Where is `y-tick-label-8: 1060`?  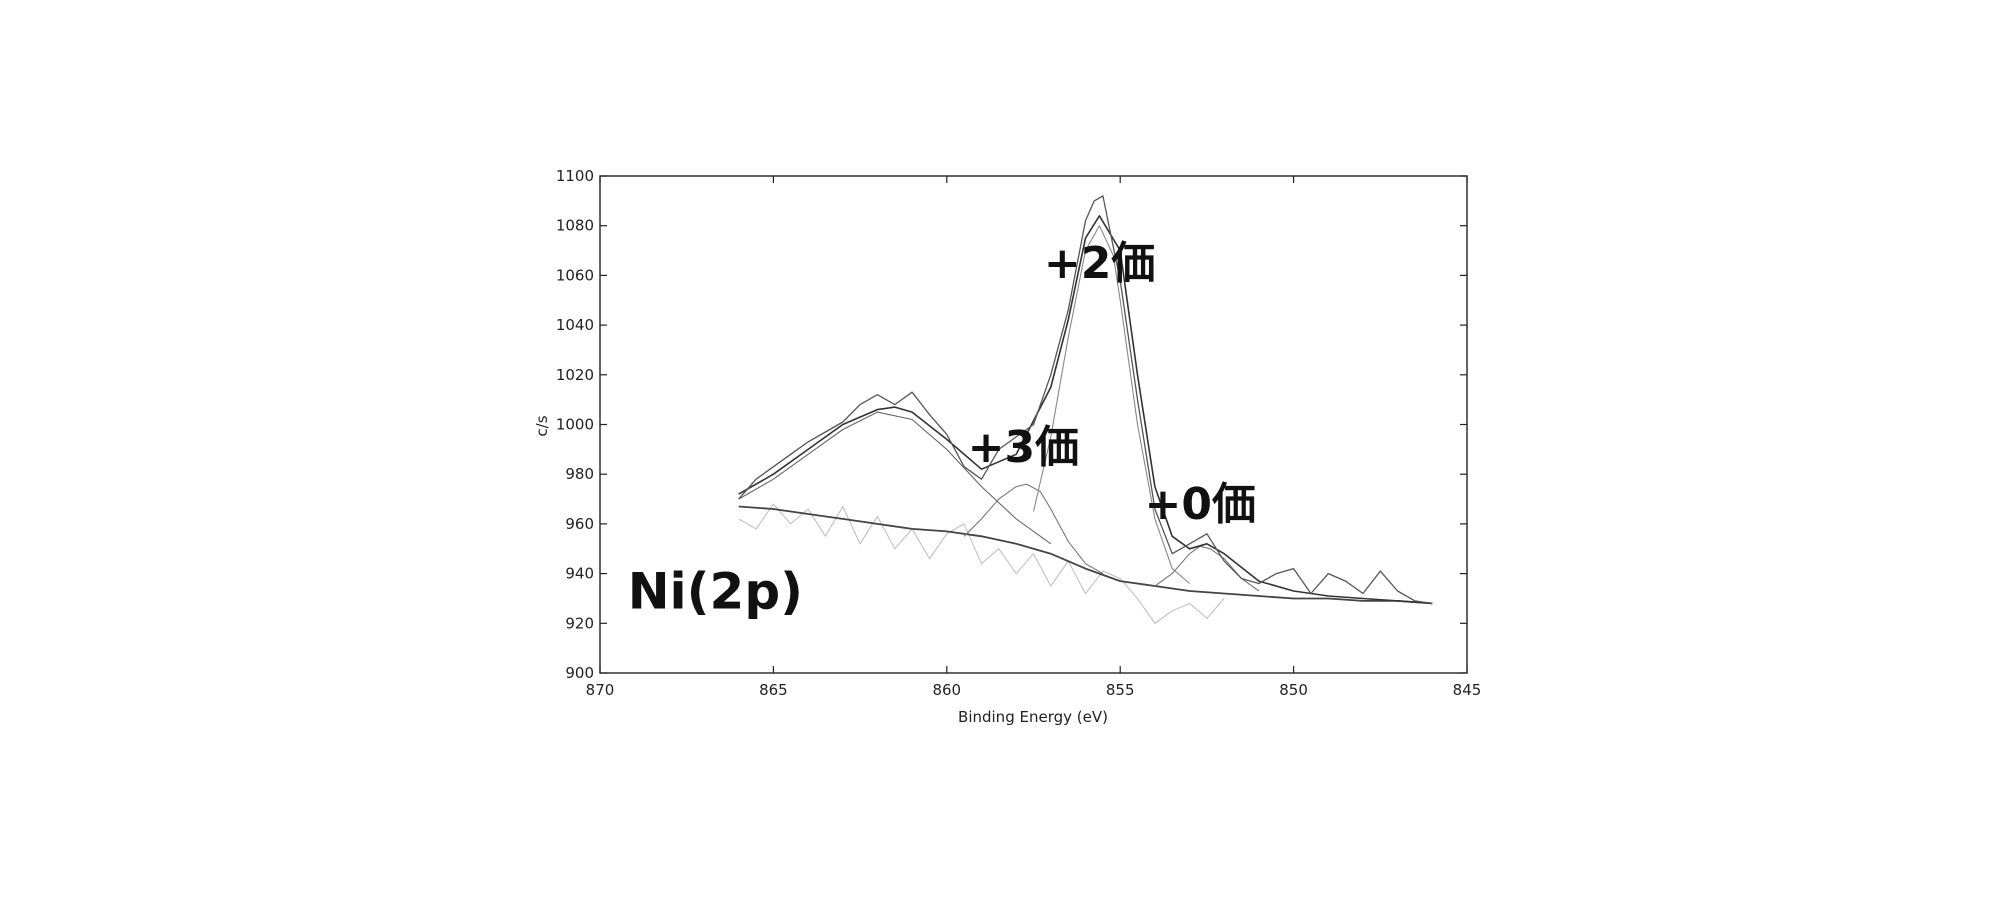 y-tick-label-8: 1060 is located at coordinates (575, 275).